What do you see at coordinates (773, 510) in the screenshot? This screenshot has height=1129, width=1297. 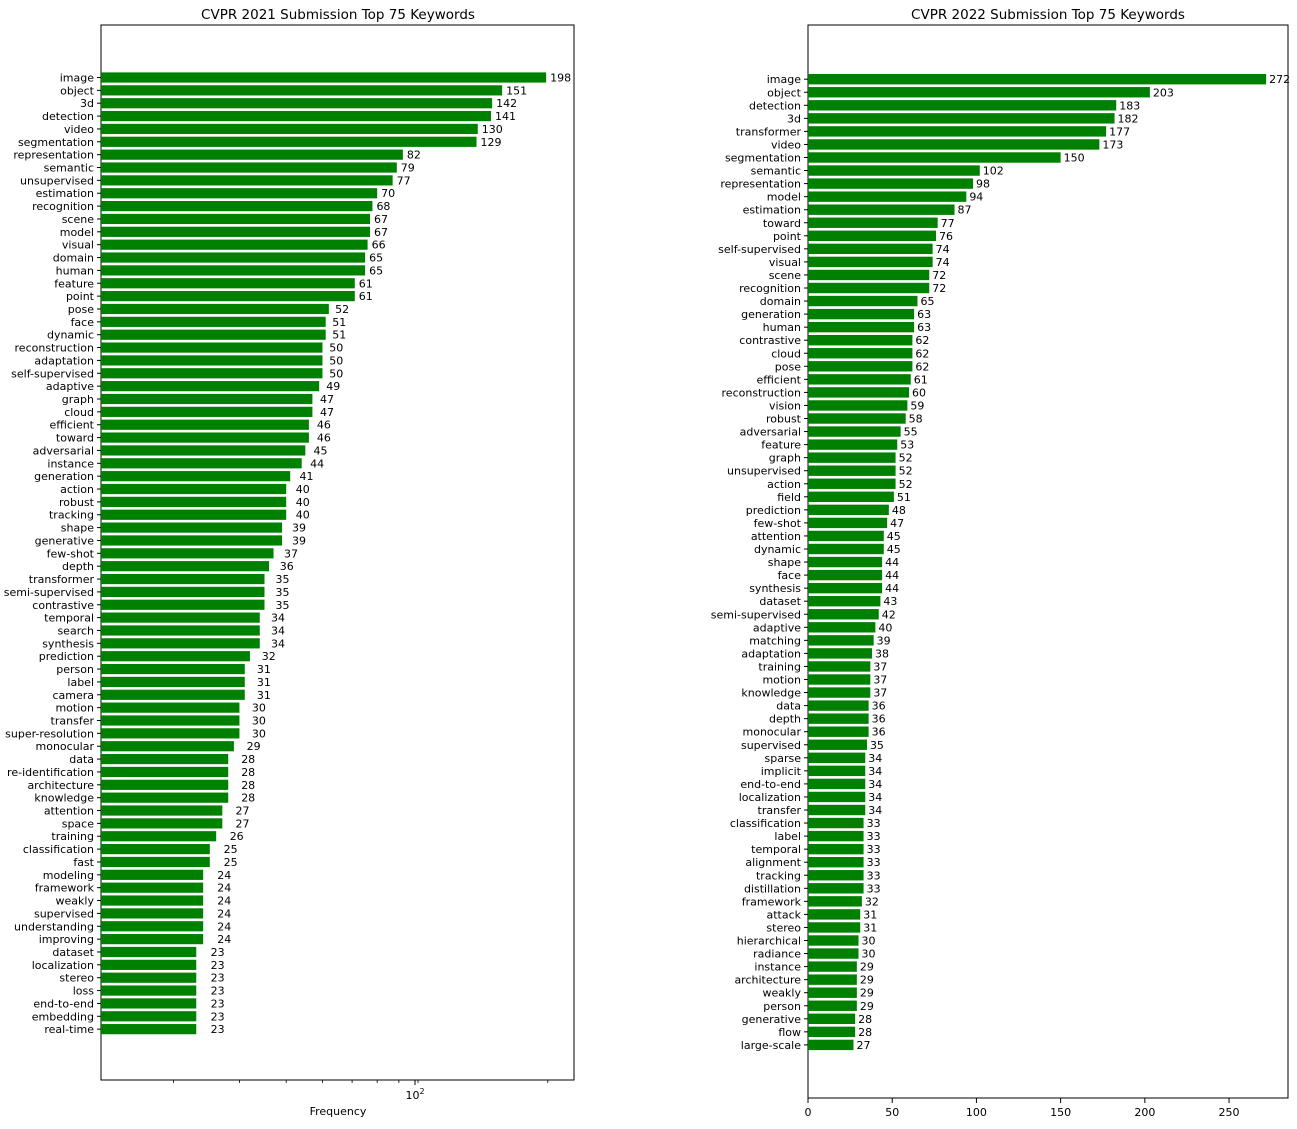 I see `y-tick-label: prediction` at bounding box center [773, 510].